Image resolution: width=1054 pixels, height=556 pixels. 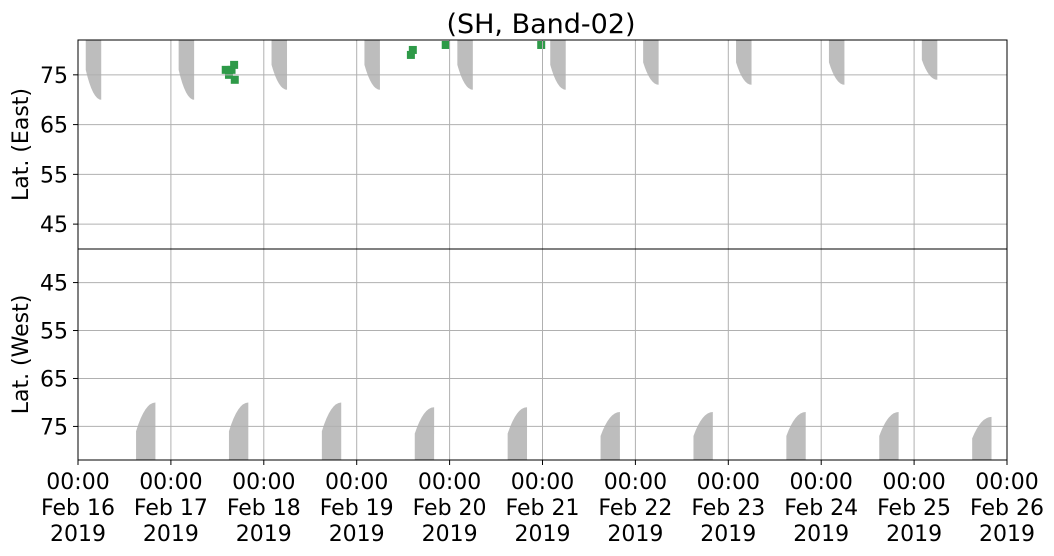 I want to click on x-tick-label: Feb 16, so click(x=78, y=508).